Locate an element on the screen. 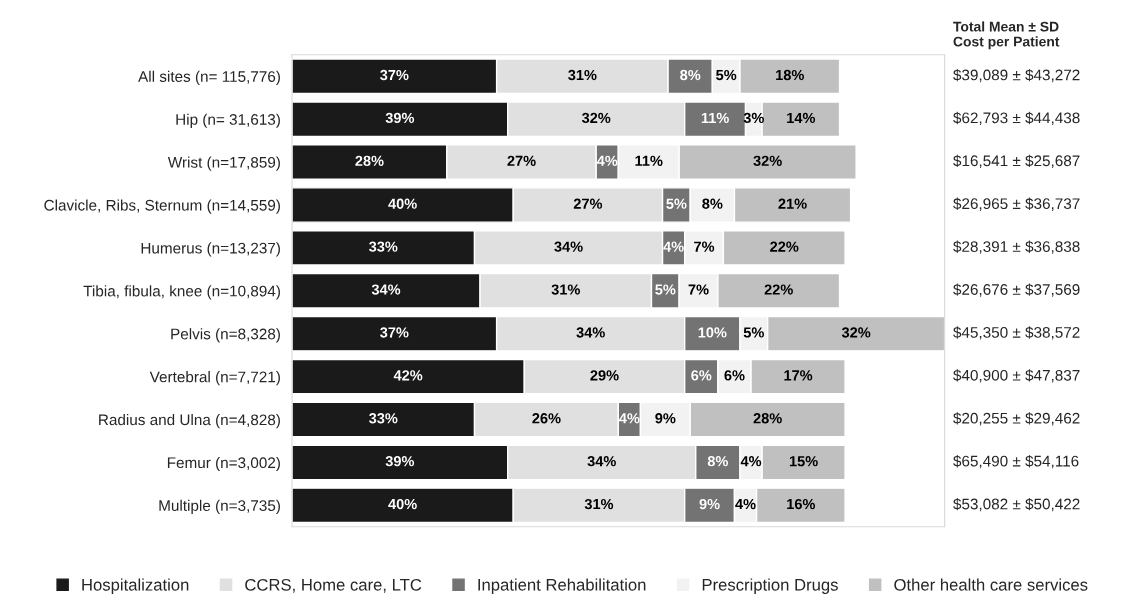  legend-label: Other health care services is located at coordinates (991, 584).